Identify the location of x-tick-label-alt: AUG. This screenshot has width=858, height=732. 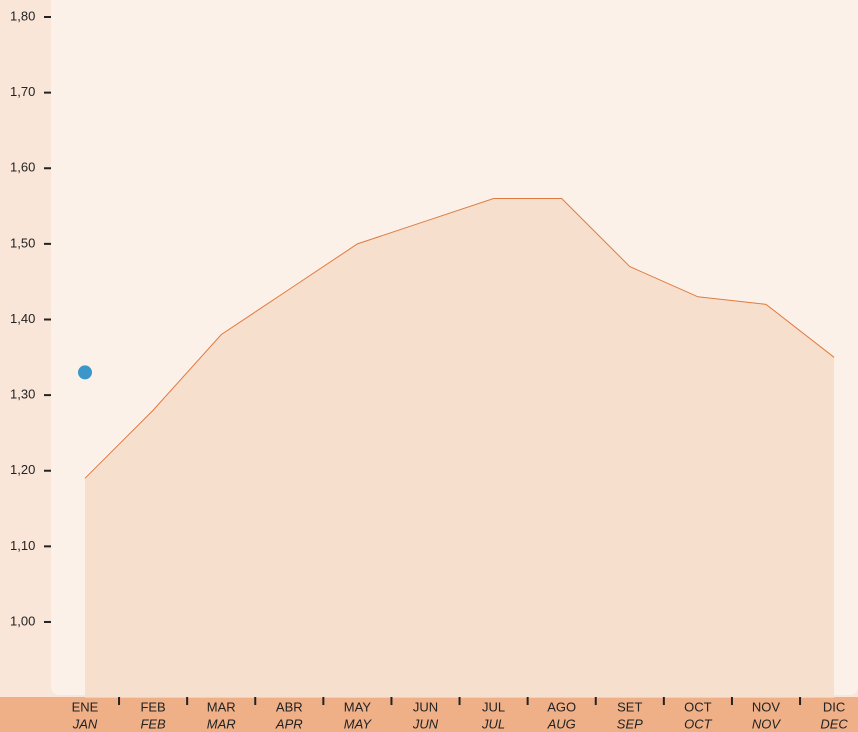
(561, 723).